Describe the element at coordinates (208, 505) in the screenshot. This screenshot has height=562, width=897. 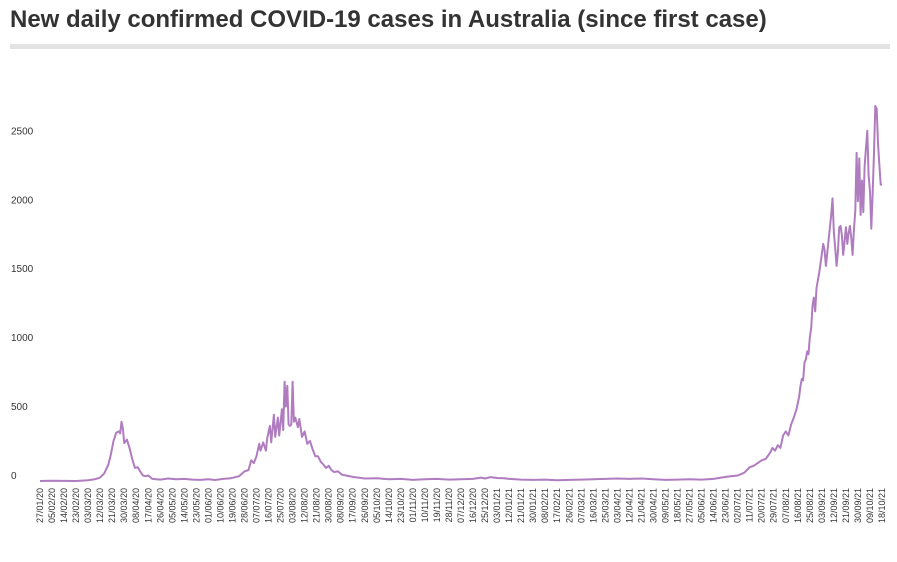
I see `x-tick-label: 01/06/20` at that location.